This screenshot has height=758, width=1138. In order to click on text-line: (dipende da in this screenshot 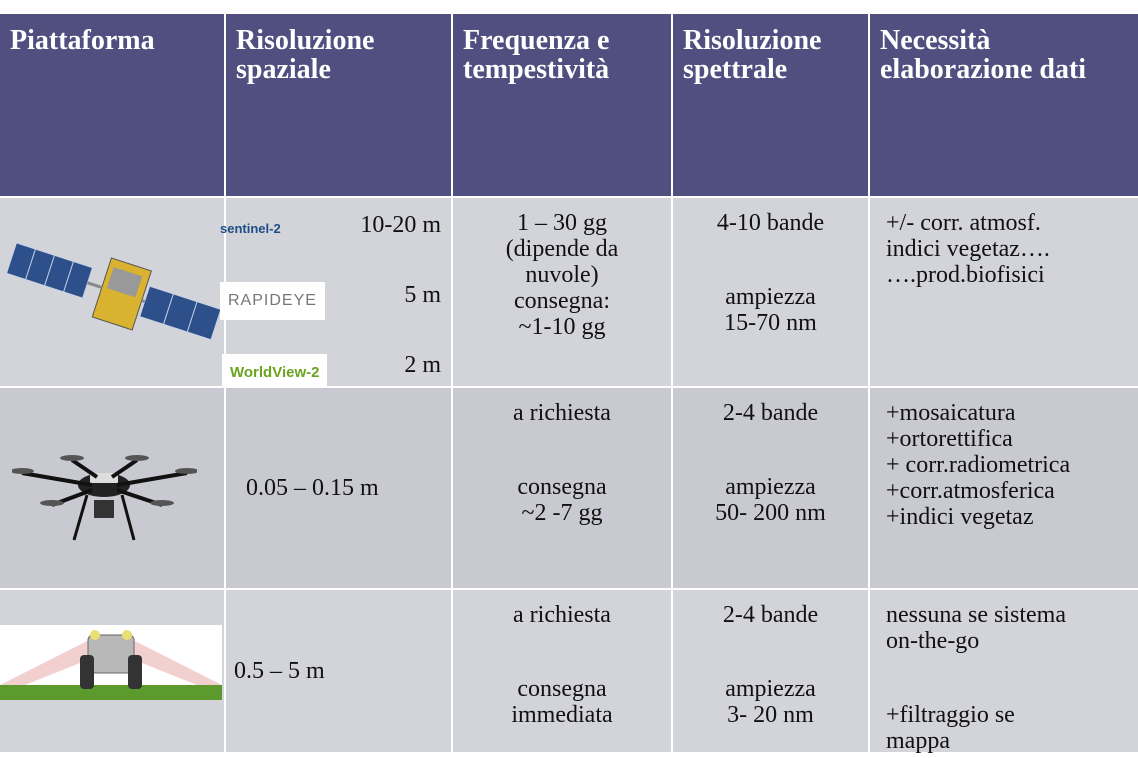, I will do `click(562, 249)`.